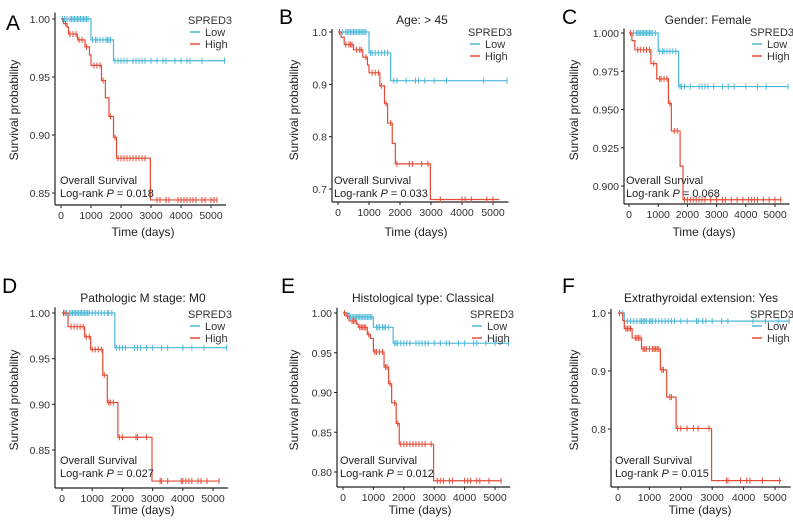 The image size is (793, 520). I want to click on logrank-pvalue: Log-rank P = 0.027, so click(107, 474).